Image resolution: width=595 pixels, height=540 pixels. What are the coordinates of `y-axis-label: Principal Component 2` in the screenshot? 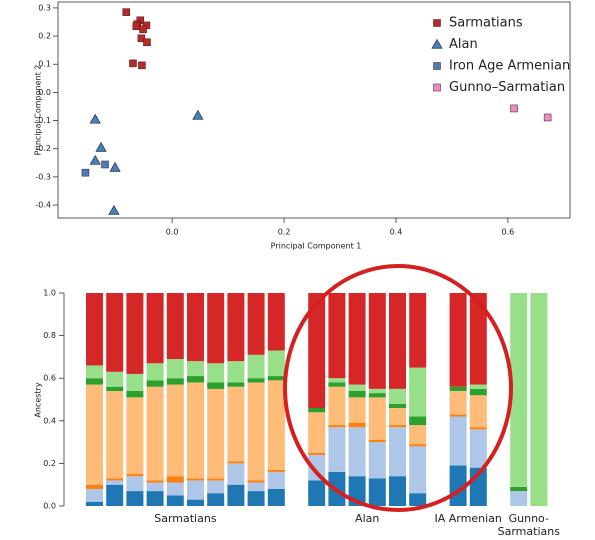 It's located at (38, 110).